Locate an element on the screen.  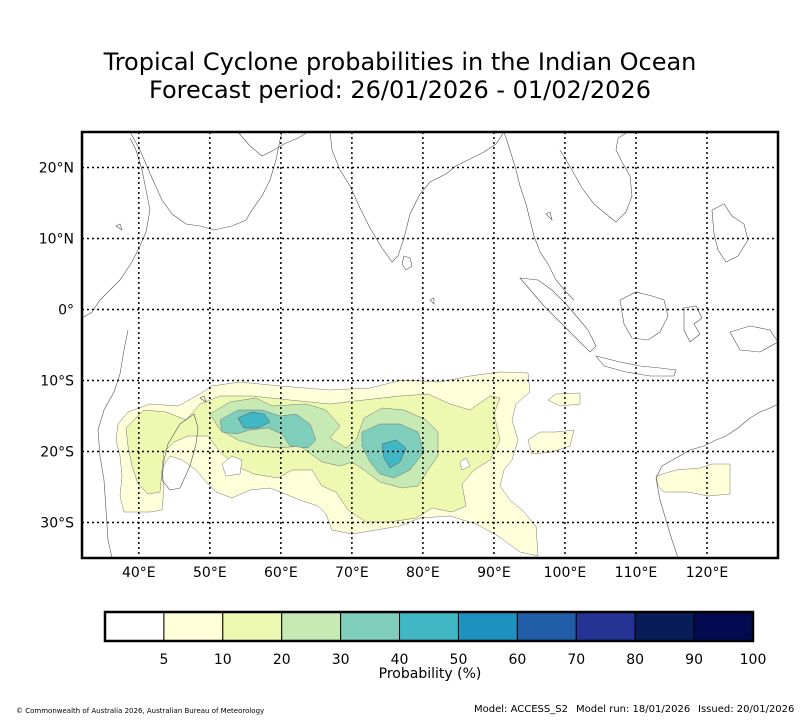
latitude-tick-label: 30°S is located at coordinates (57, 524).